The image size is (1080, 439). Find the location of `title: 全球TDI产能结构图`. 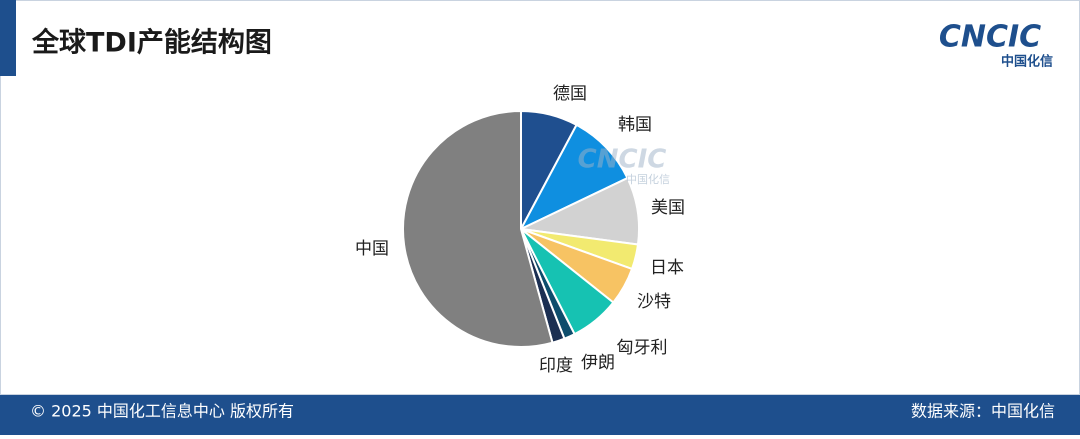

title: 全球TDI产能结构图 is located at coordinates (151, 43).